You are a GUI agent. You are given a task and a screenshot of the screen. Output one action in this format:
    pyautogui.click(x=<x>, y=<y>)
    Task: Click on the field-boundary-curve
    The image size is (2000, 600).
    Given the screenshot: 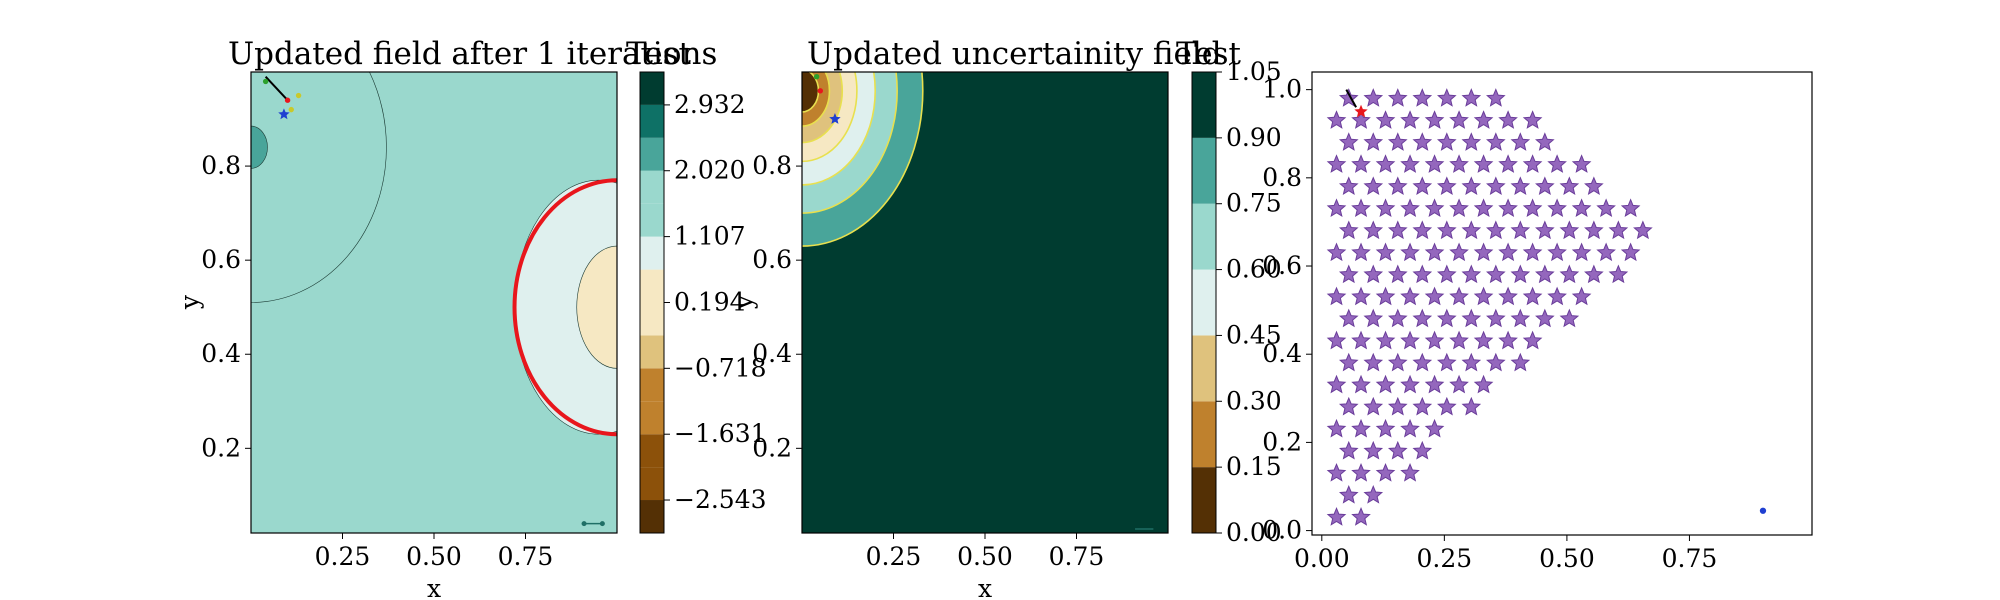 What is the action you would take?
    pyautogui.click(x=564, y=307)
    